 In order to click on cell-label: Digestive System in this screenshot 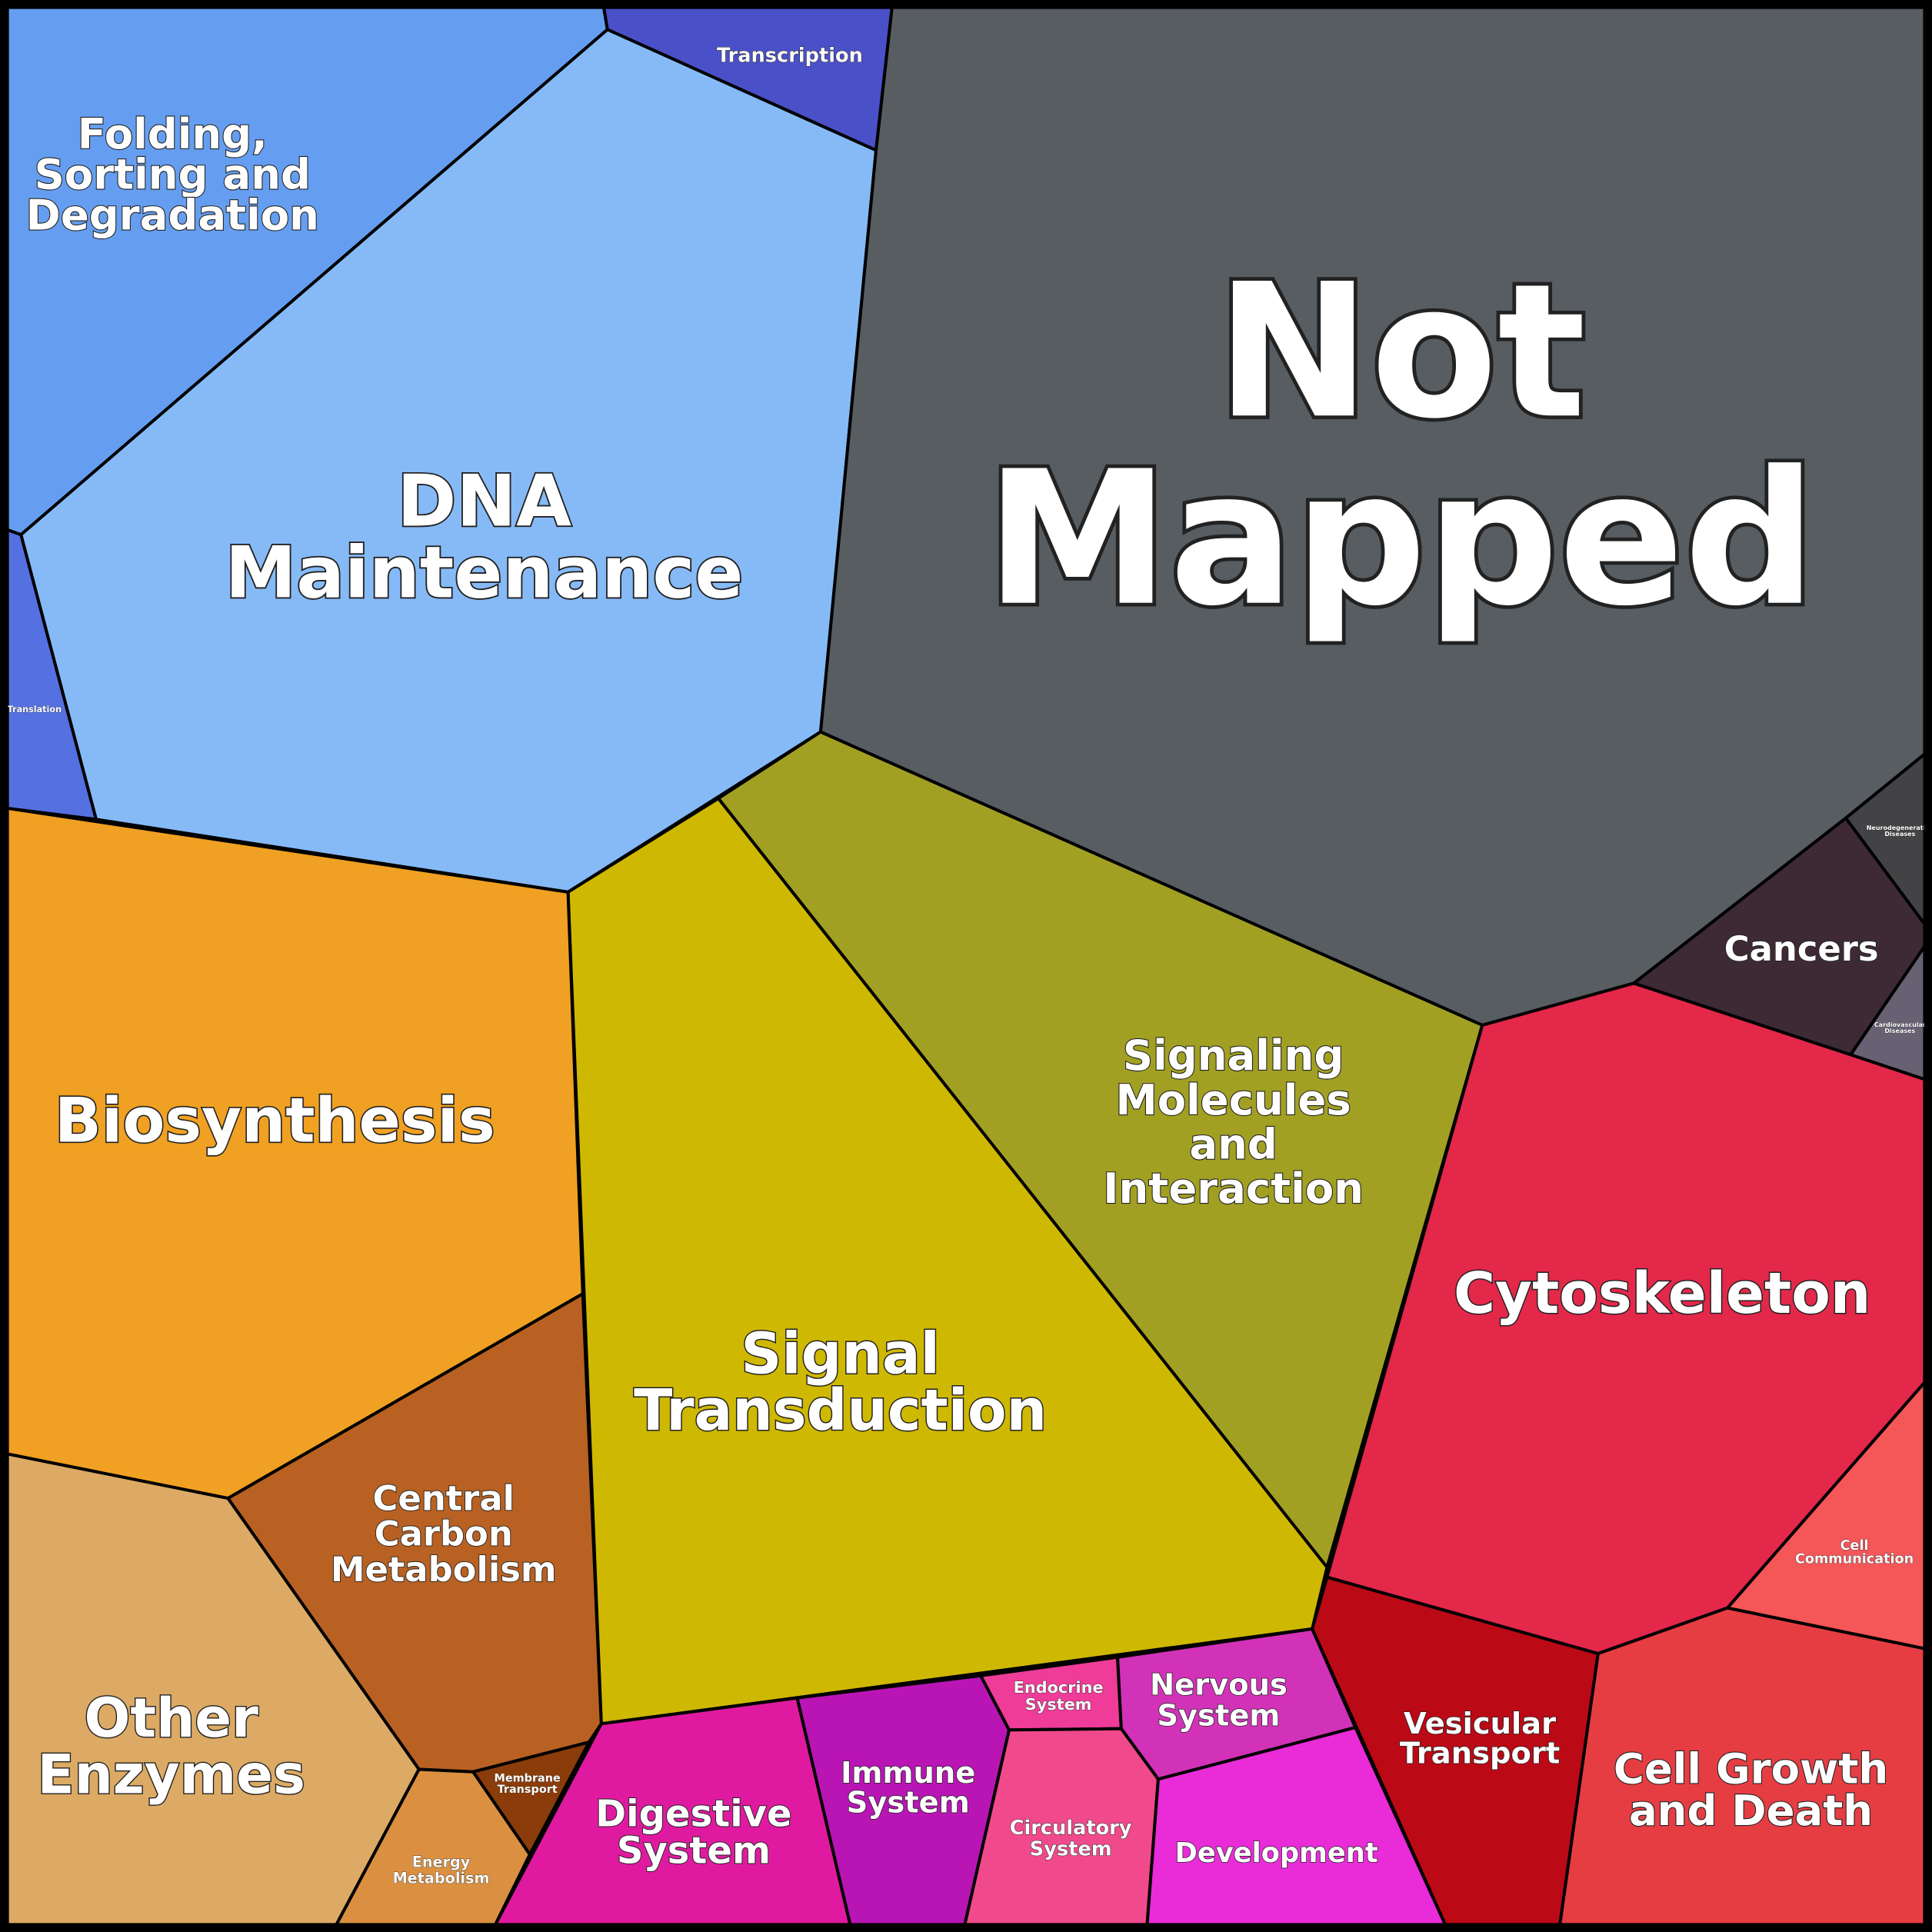, I will do `click(693, 1832)`.